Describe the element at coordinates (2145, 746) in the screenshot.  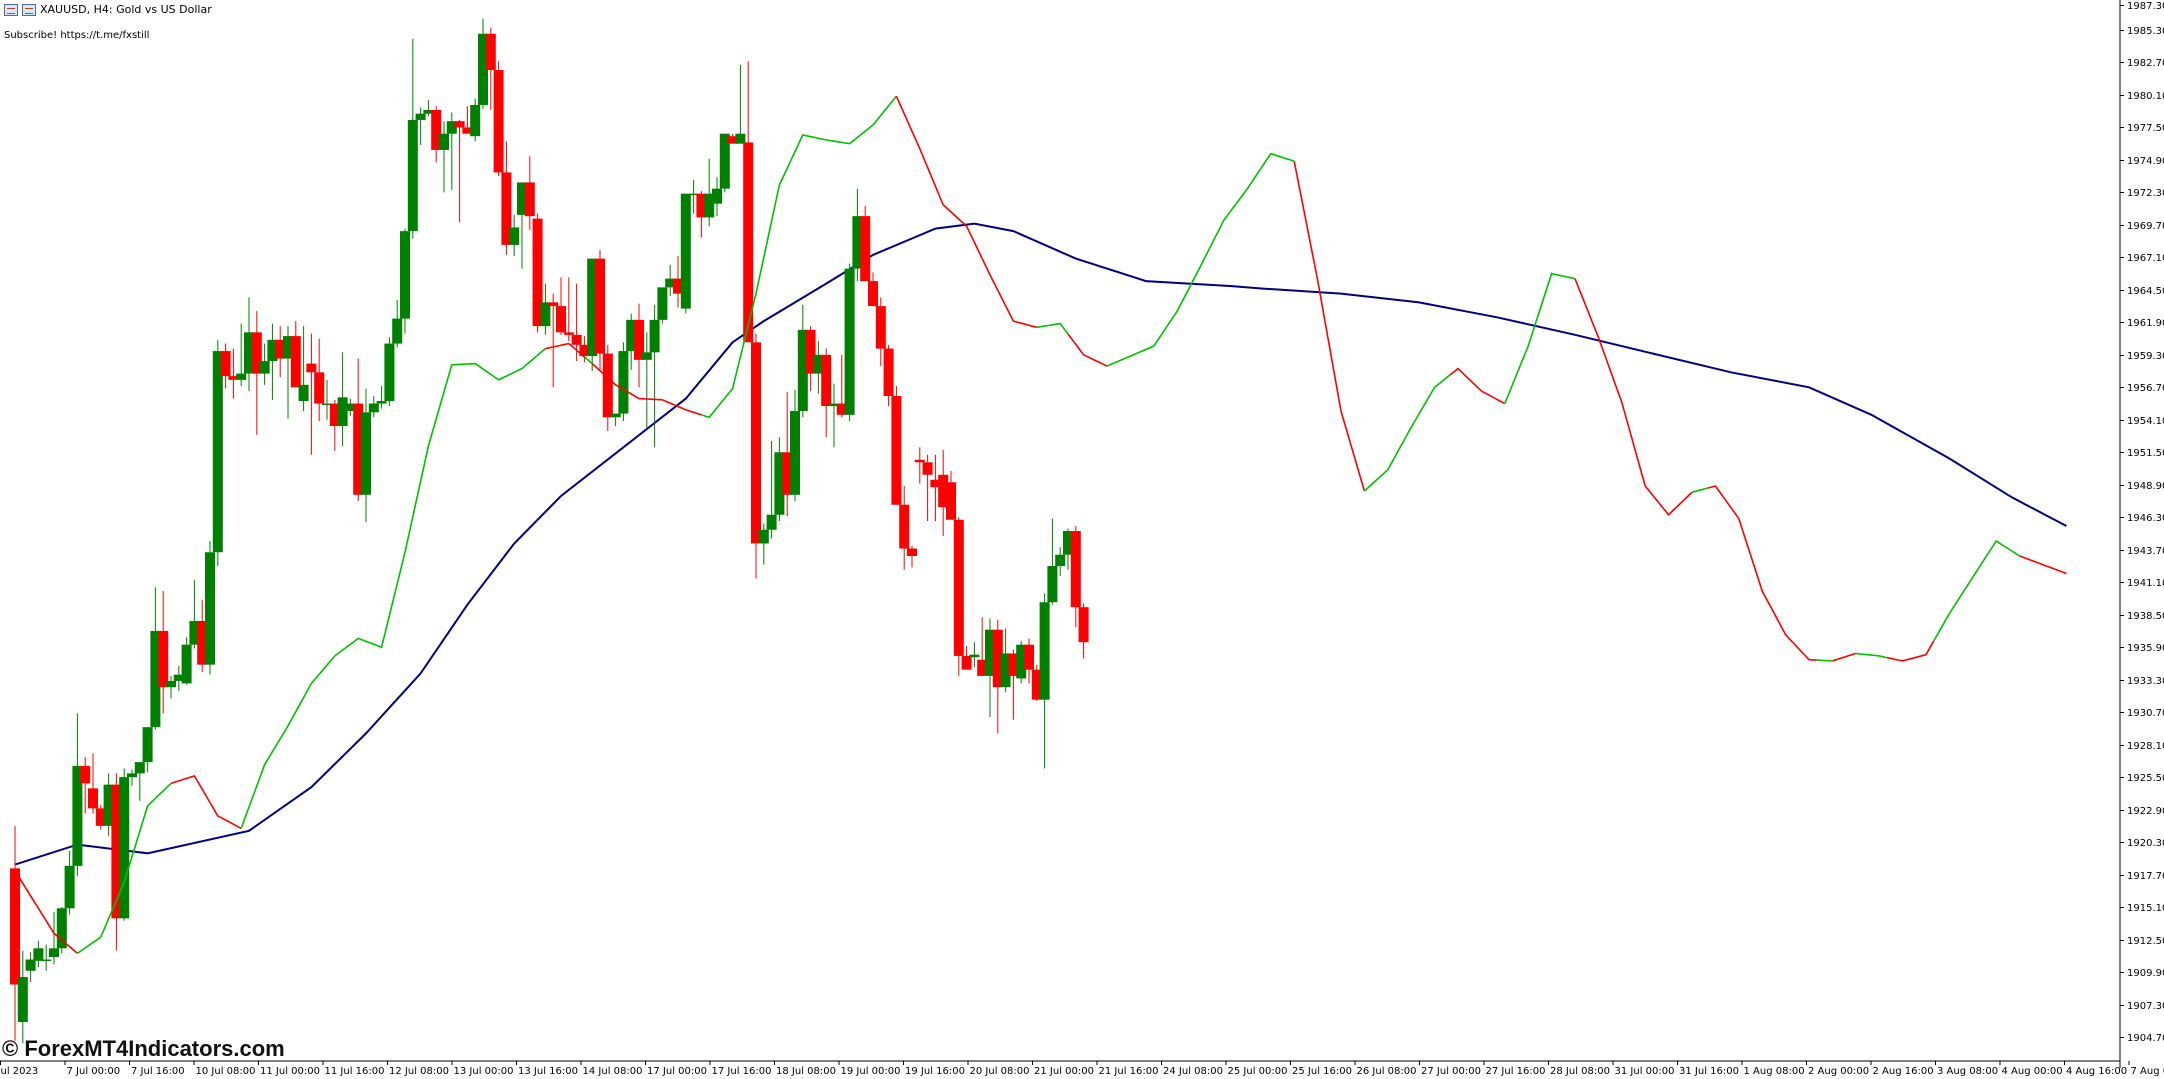
I see `price-tick-label: 1928.10` at that location.